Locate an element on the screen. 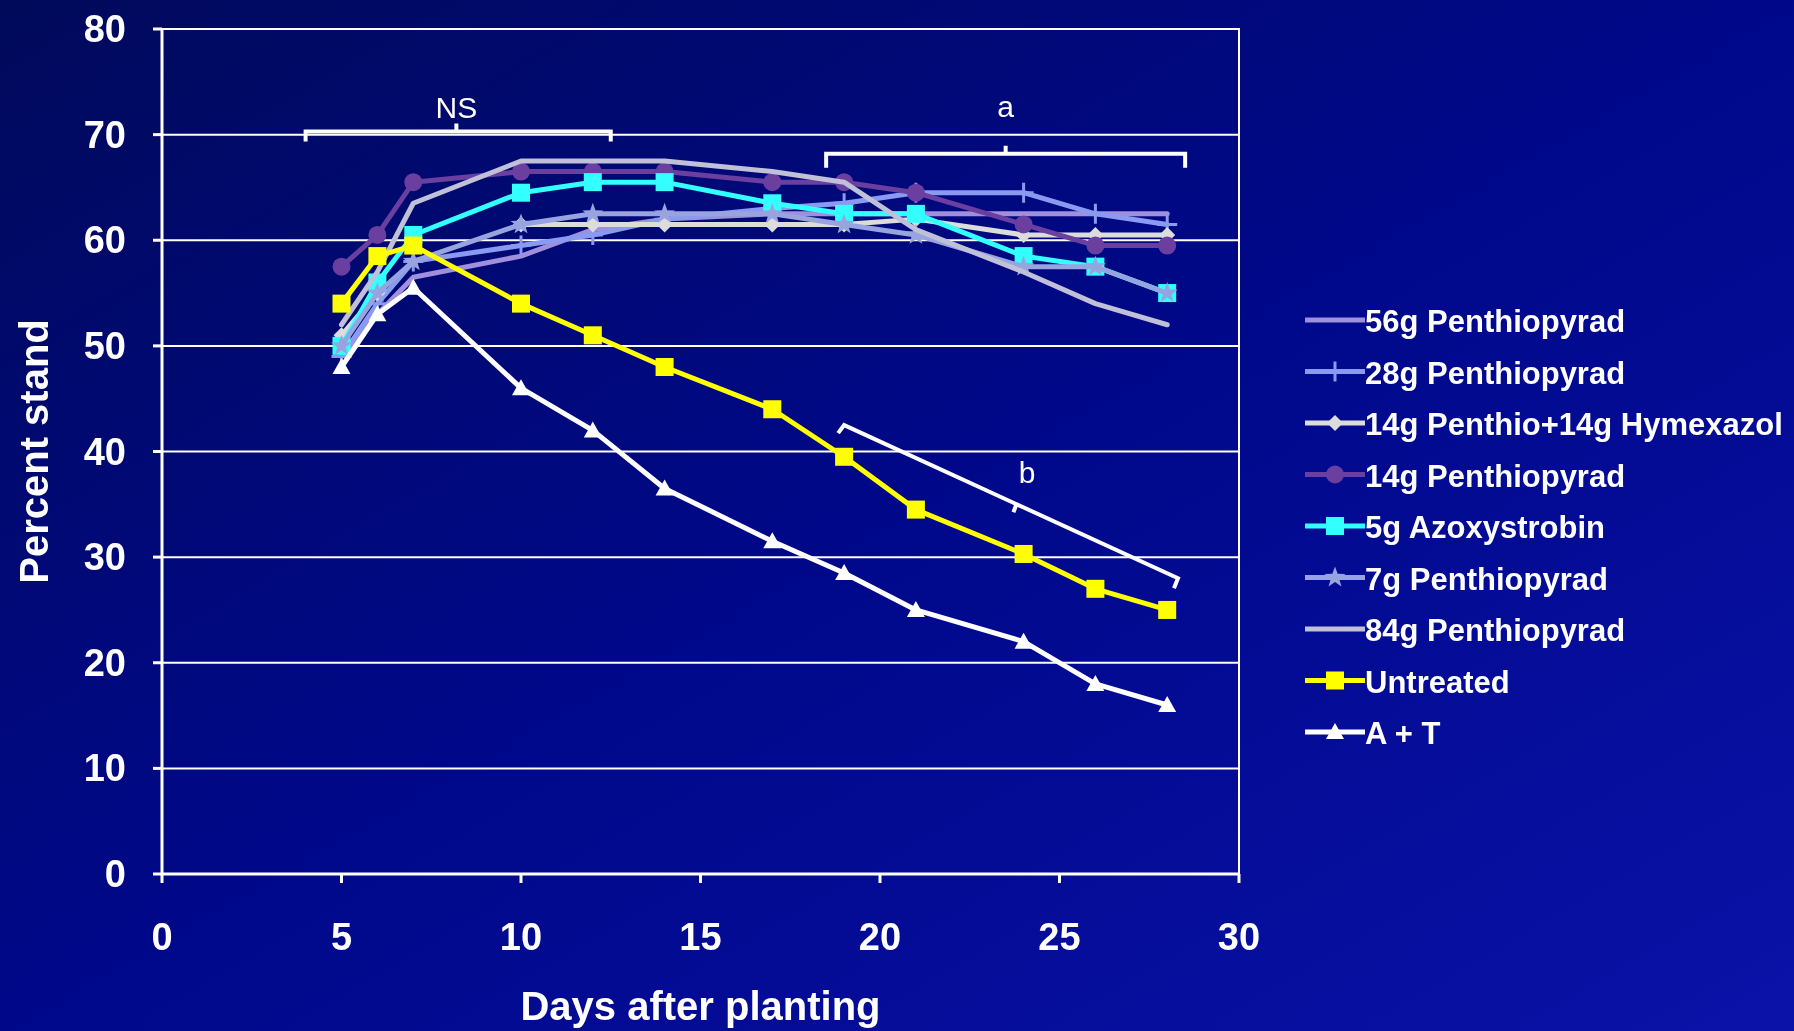  y-tick-label: 60 is located at coordinates (104, 240).